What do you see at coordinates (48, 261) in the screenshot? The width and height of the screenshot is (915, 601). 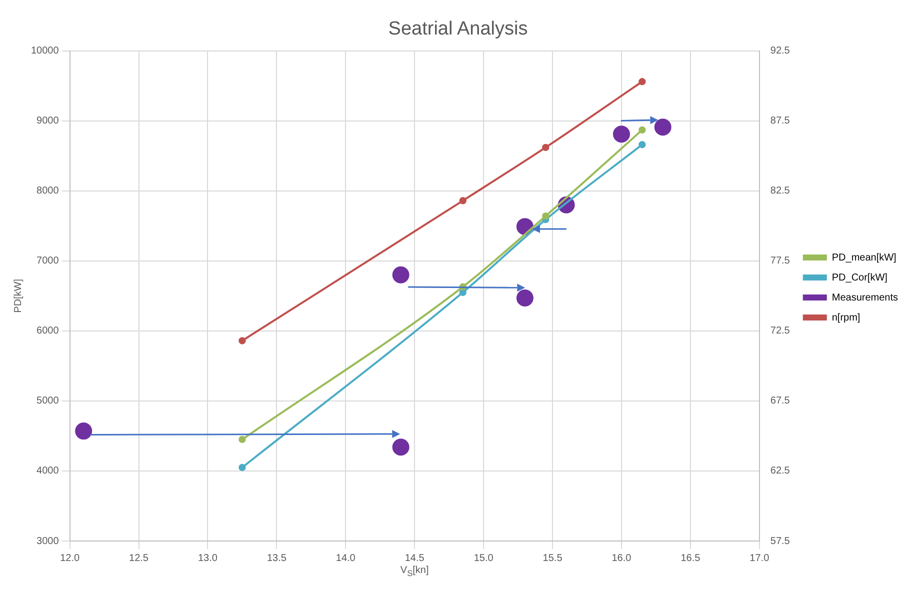 I see `y-tick-label: 7000` at bounding box center [48, 261].